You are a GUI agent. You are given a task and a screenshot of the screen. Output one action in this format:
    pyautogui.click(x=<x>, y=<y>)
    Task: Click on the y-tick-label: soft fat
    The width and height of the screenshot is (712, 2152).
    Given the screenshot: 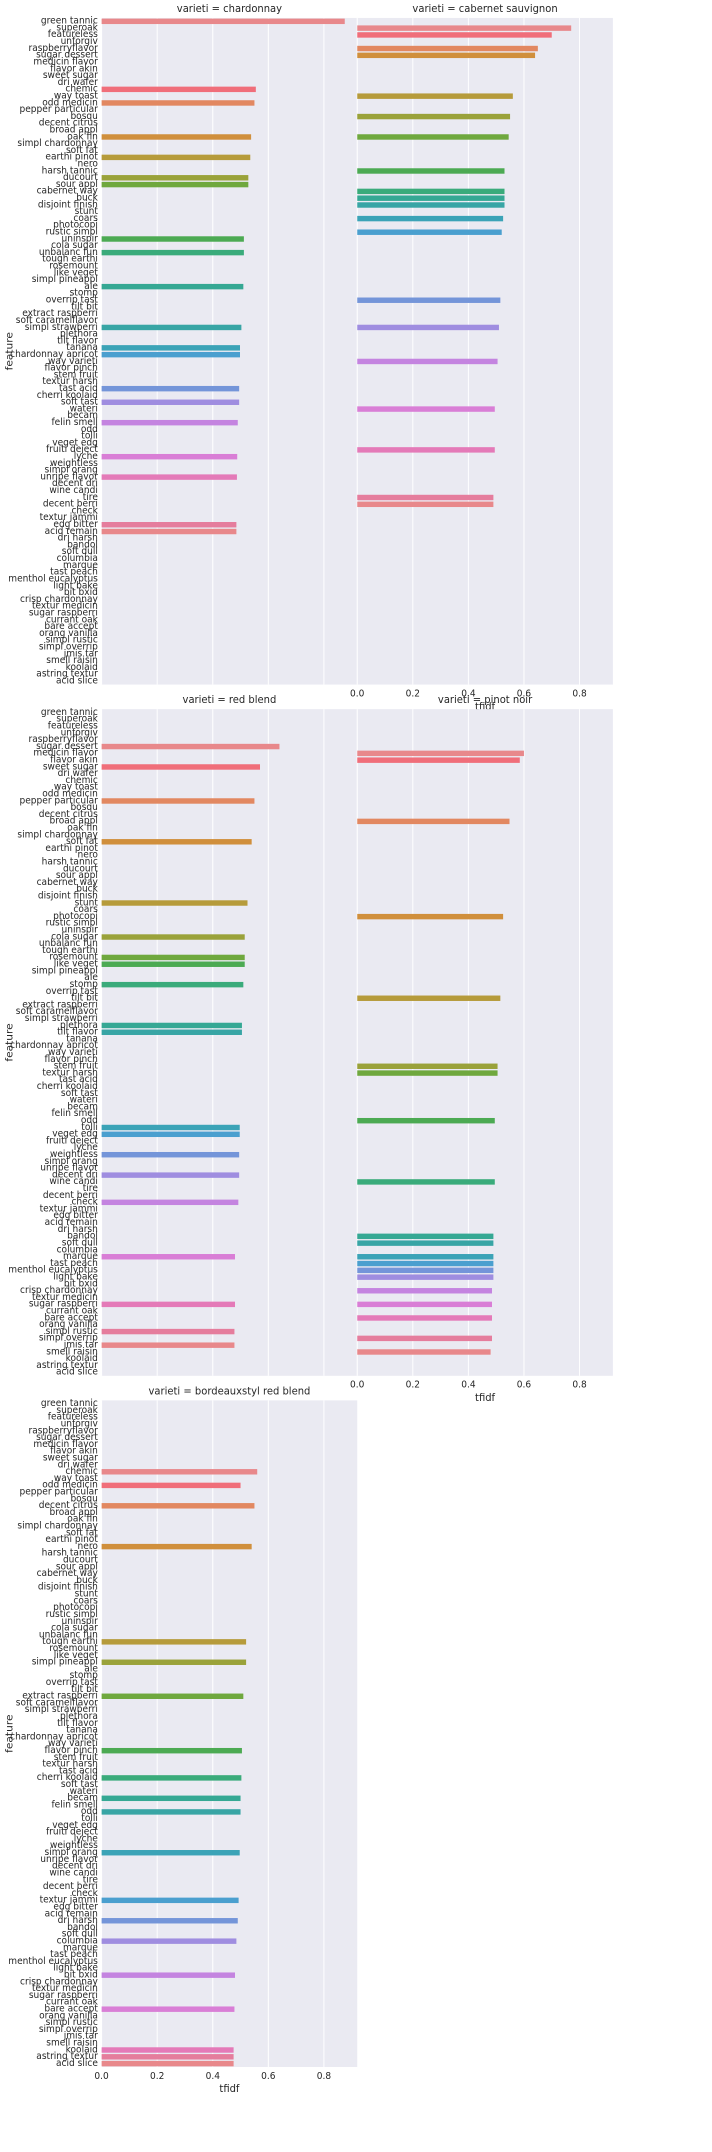 What is the action you would take?
    pyautogui.click(x=82, y=1532)
    